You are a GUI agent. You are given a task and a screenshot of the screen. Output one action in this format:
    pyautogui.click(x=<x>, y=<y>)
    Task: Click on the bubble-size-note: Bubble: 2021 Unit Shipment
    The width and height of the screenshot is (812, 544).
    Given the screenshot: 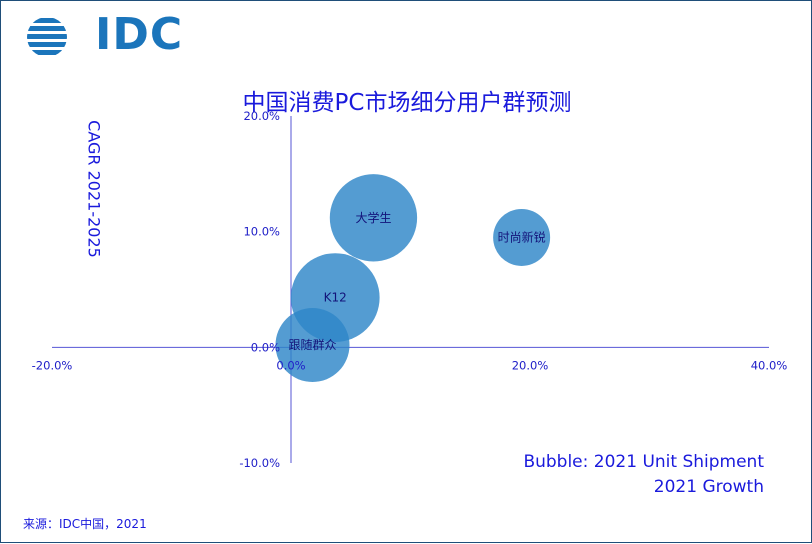 What is the action you would take?
    pyautogui.click(x=643, y=462)
    